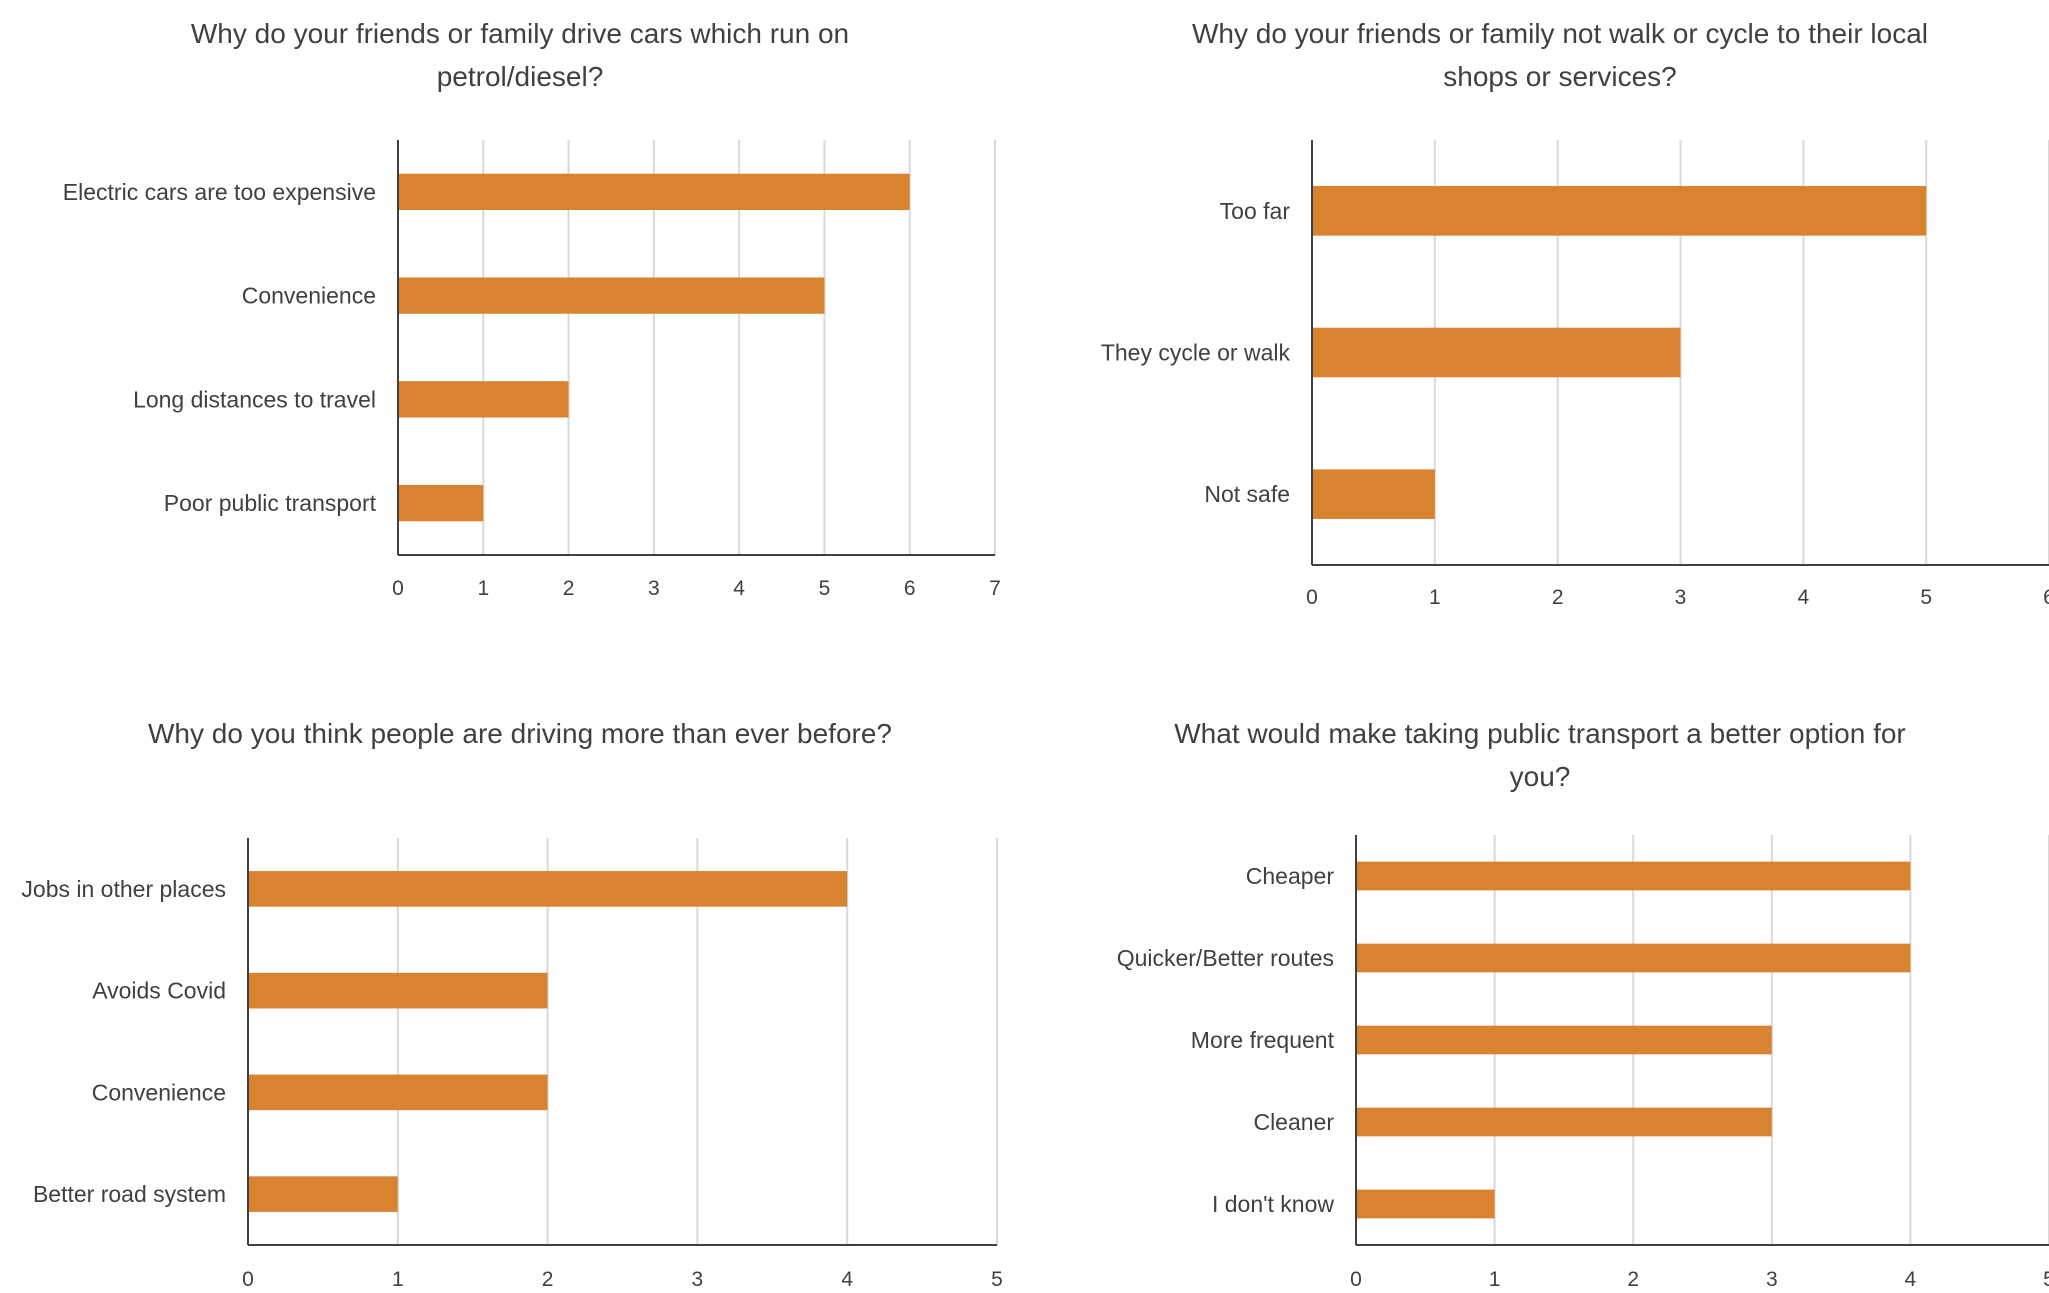  What do you see at coordinates (1263, 1040) in the screenshot?
I see `category-label: More frequent` at bounding box center [1263, 1040].